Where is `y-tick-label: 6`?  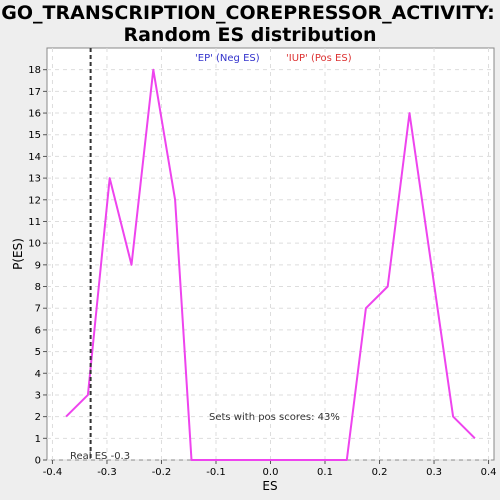 y-tick-label: 6 is located at coordinates (38, 330).